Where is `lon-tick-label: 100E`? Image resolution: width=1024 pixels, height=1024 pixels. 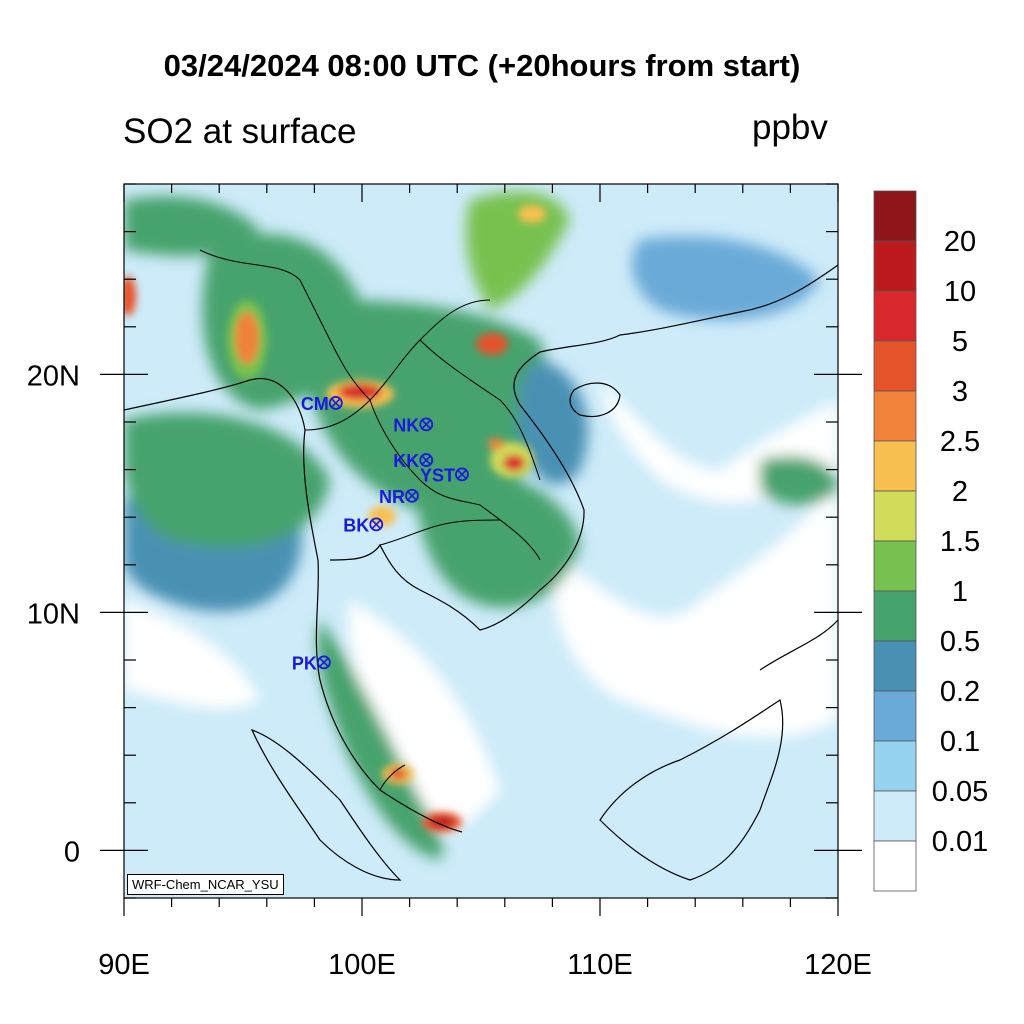 lon-tick-label: 100E is located at coordinates (362, 965).